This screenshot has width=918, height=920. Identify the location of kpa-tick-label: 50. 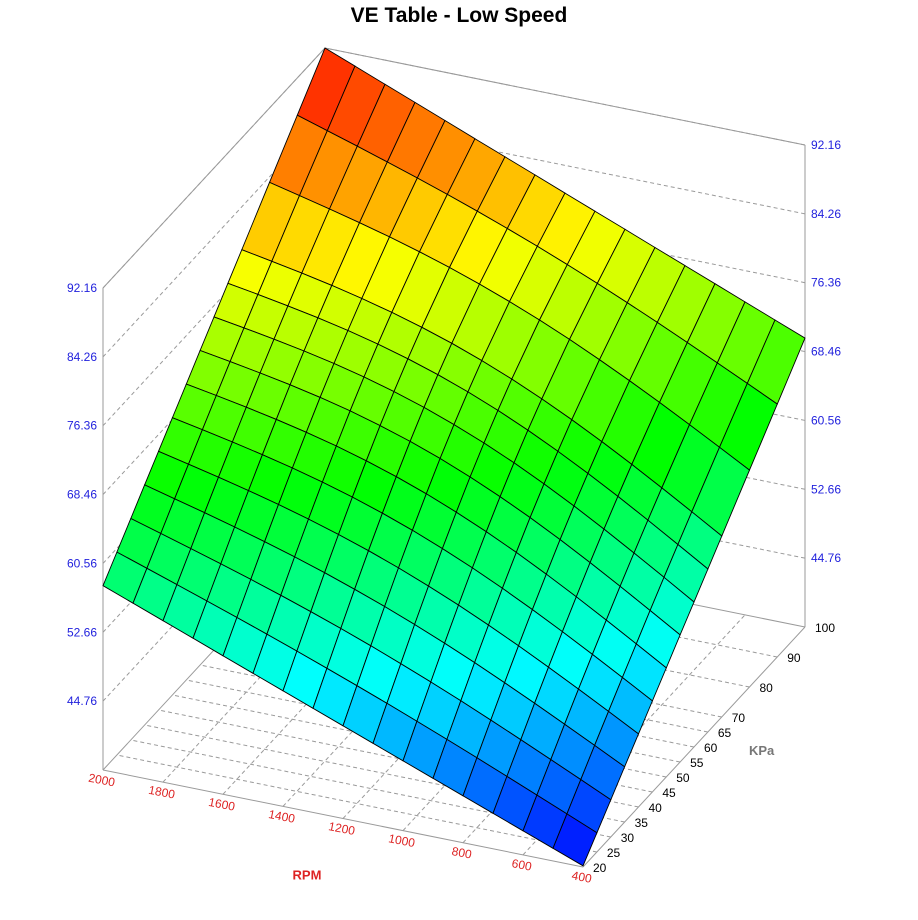
(683, 778).